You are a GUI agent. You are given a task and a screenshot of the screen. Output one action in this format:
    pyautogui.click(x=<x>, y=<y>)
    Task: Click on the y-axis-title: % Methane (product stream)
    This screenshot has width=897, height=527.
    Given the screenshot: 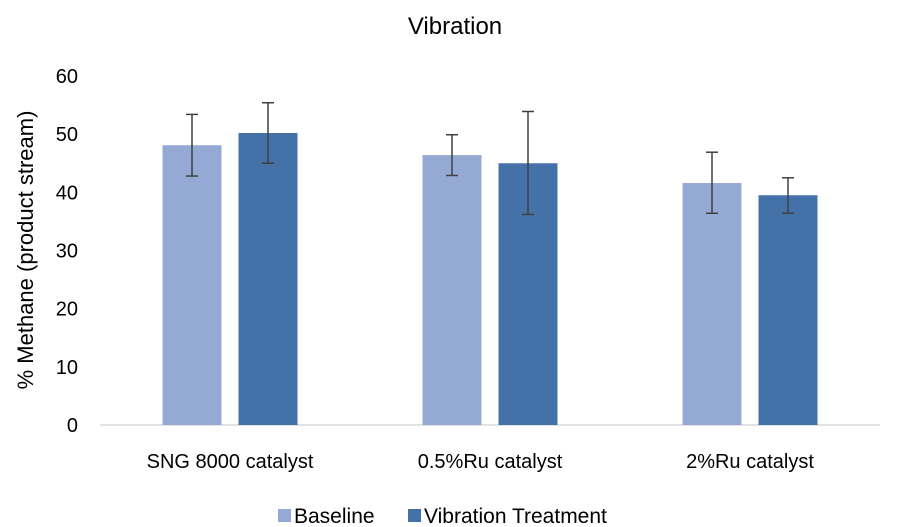 What is the action you would take?
    pyautogui.click(x=25, y=250)
    